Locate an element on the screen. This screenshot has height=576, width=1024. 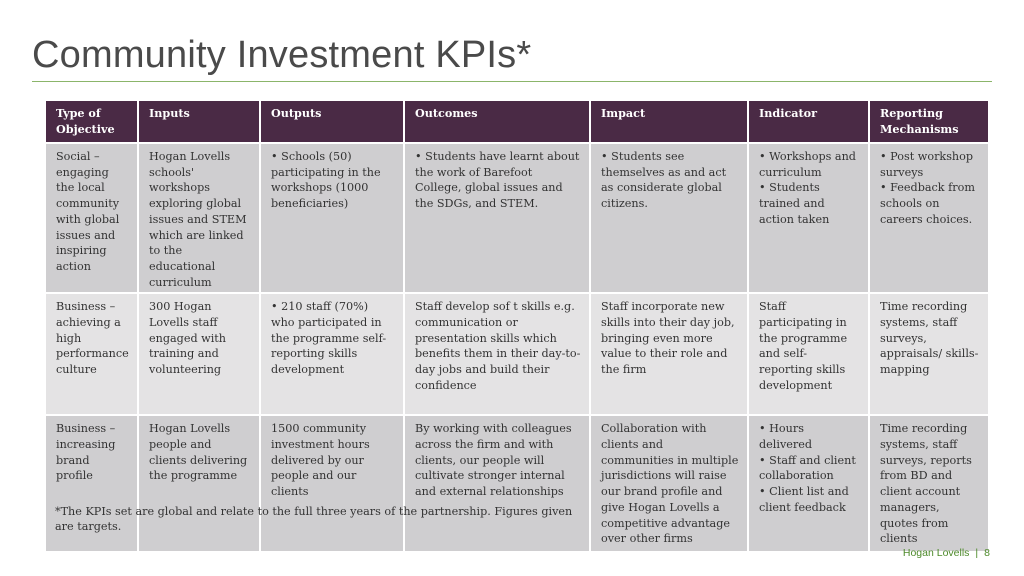
header-outcomes: Outcomes is located at coordinates (497, 121).